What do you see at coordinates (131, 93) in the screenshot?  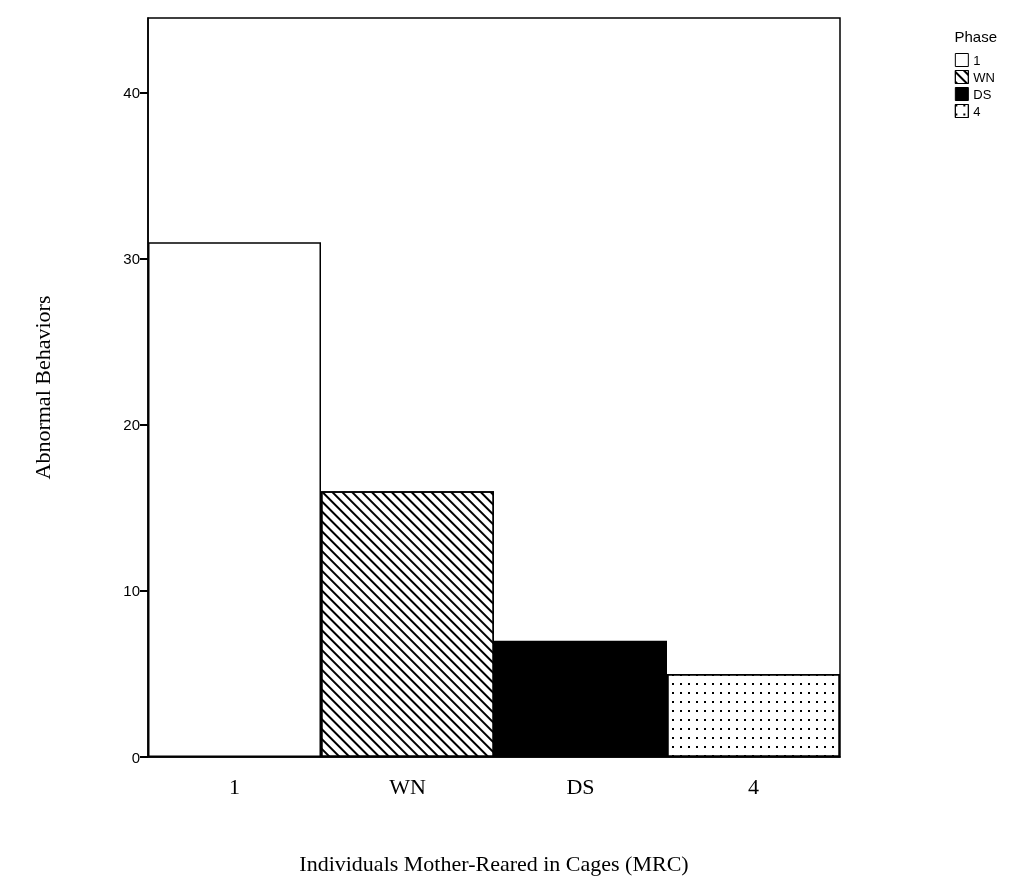 I see `y-tick-label: 40` at bounding box center [131, 93].